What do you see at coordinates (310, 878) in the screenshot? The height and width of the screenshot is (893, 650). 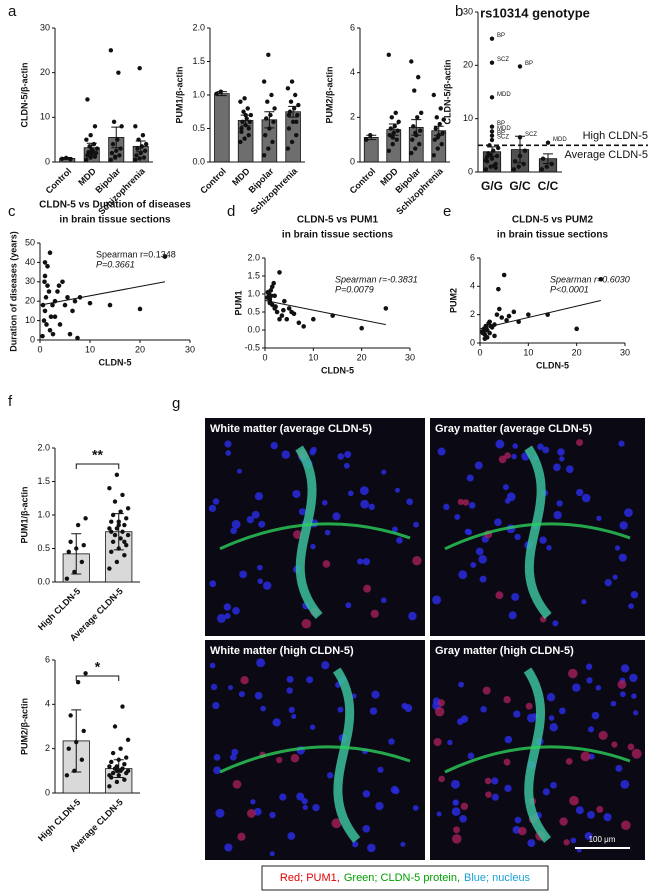 I see `legend-entry: Red; PUM1,` at bounding box center [310, 878].